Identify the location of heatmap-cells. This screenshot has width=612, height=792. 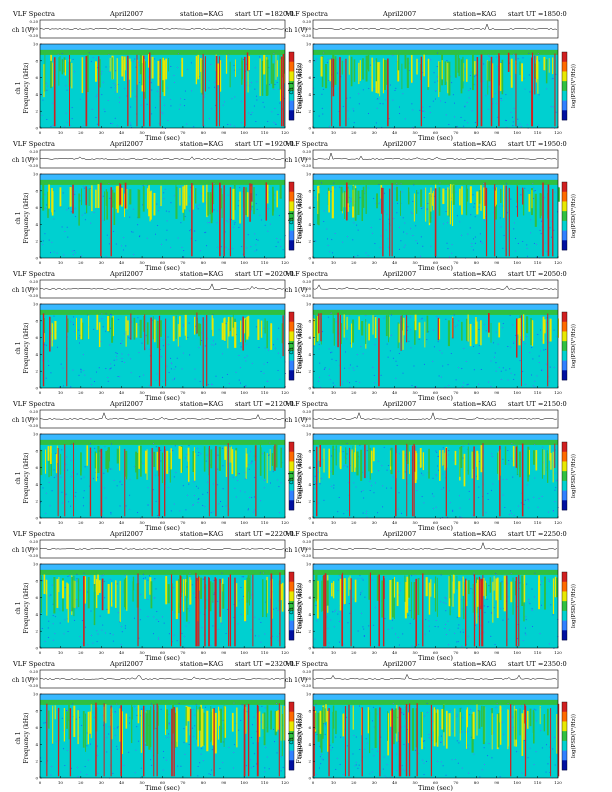
(163, 216).